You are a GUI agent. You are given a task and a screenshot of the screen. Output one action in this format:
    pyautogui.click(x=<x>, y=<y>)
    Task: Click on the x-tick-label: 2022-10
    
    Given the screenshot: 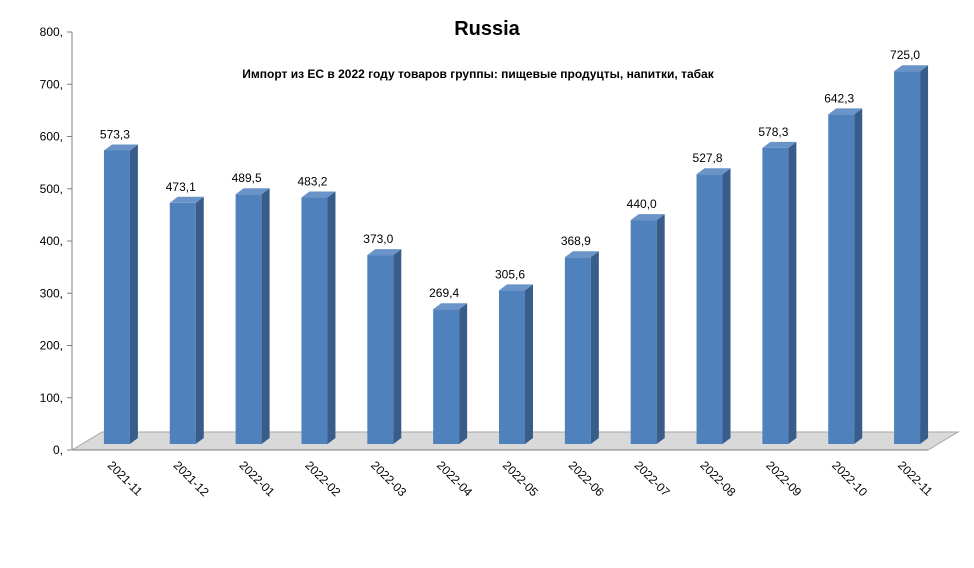 What is the action you would take?
    pyautogui.click(x=849, y=478)
    